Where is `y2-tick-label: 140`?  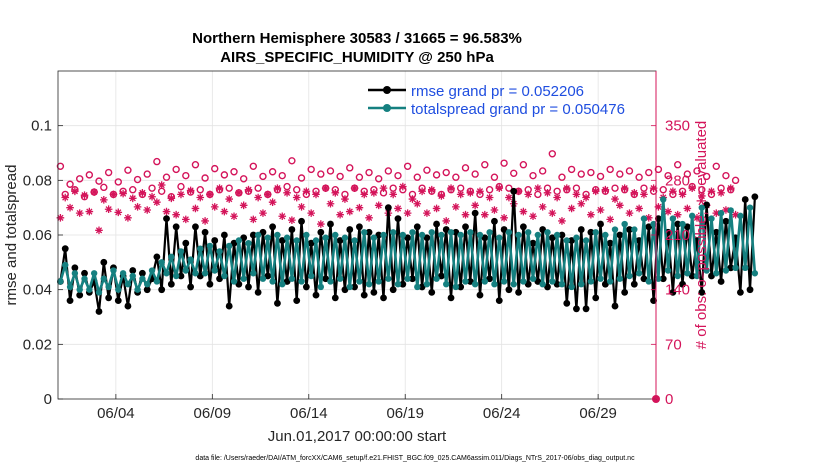
y2-tick-label: 140 is located at coordinates (677, 290).